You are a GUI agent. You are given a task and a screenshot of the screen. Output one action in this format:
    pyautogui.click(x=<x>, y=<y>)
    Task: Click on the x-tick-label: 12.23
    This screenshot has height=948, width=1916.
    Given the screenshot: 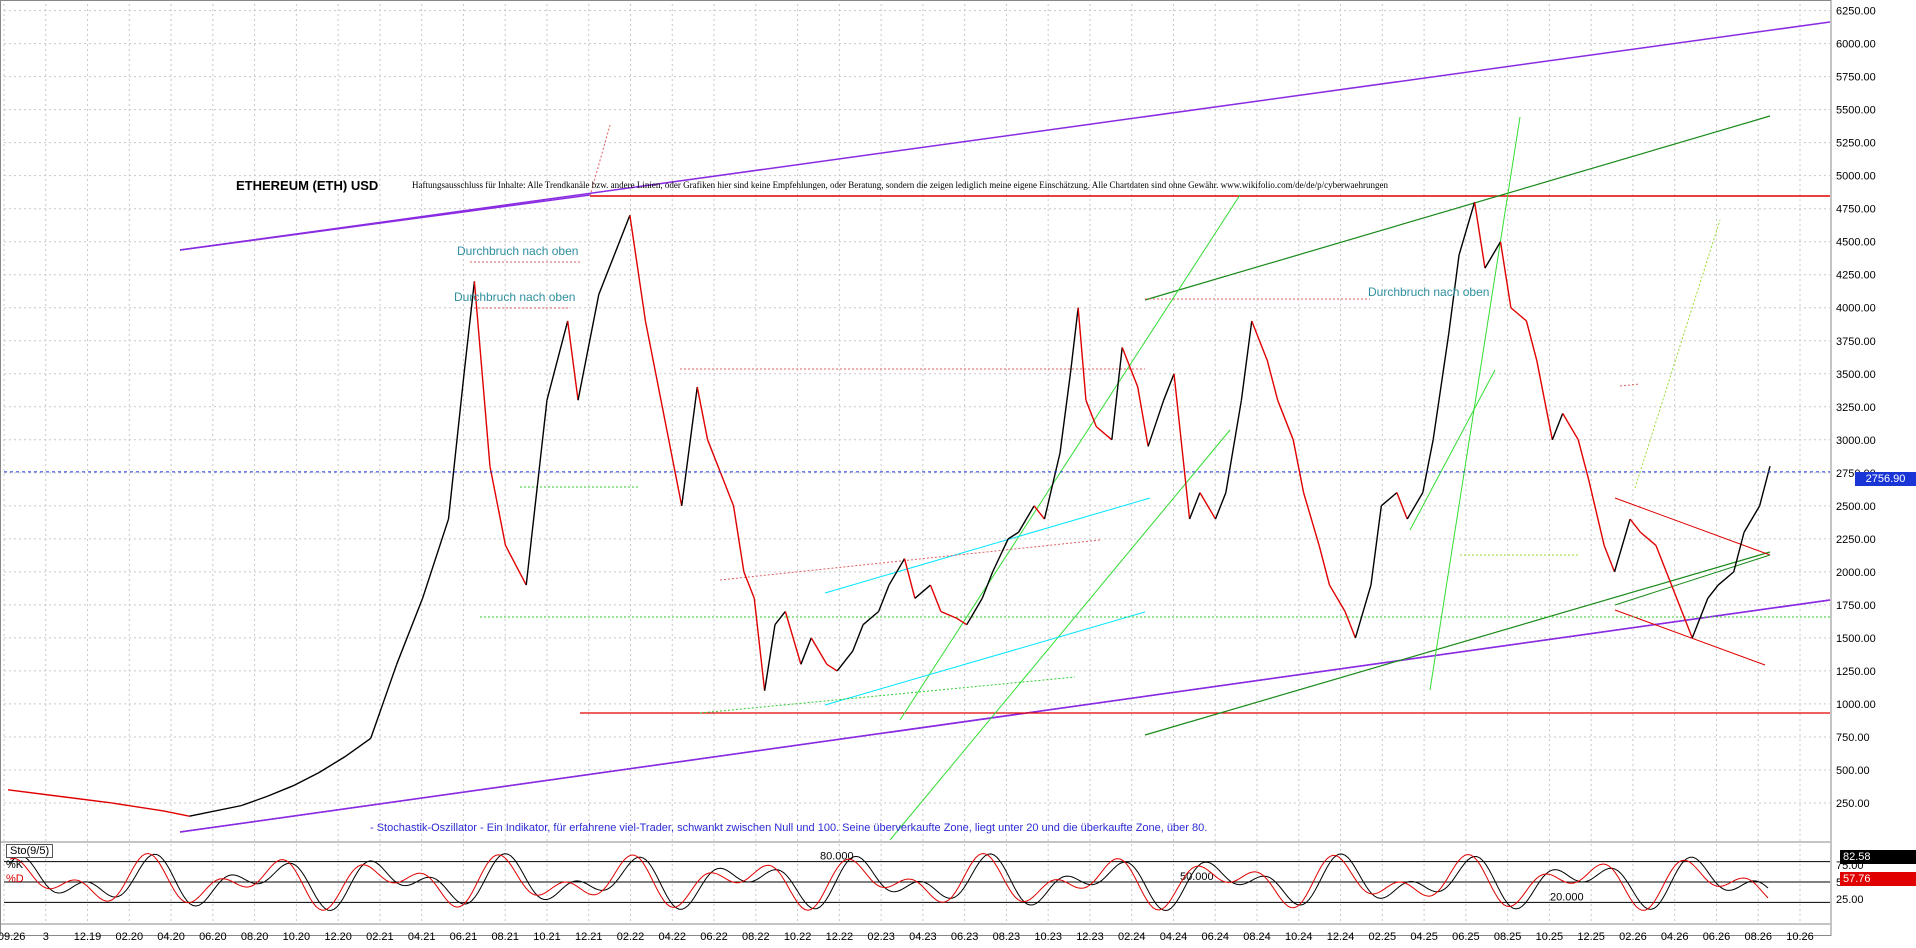 What is the action you would take?
    pyautogui.click(x=1090, y=937)
    